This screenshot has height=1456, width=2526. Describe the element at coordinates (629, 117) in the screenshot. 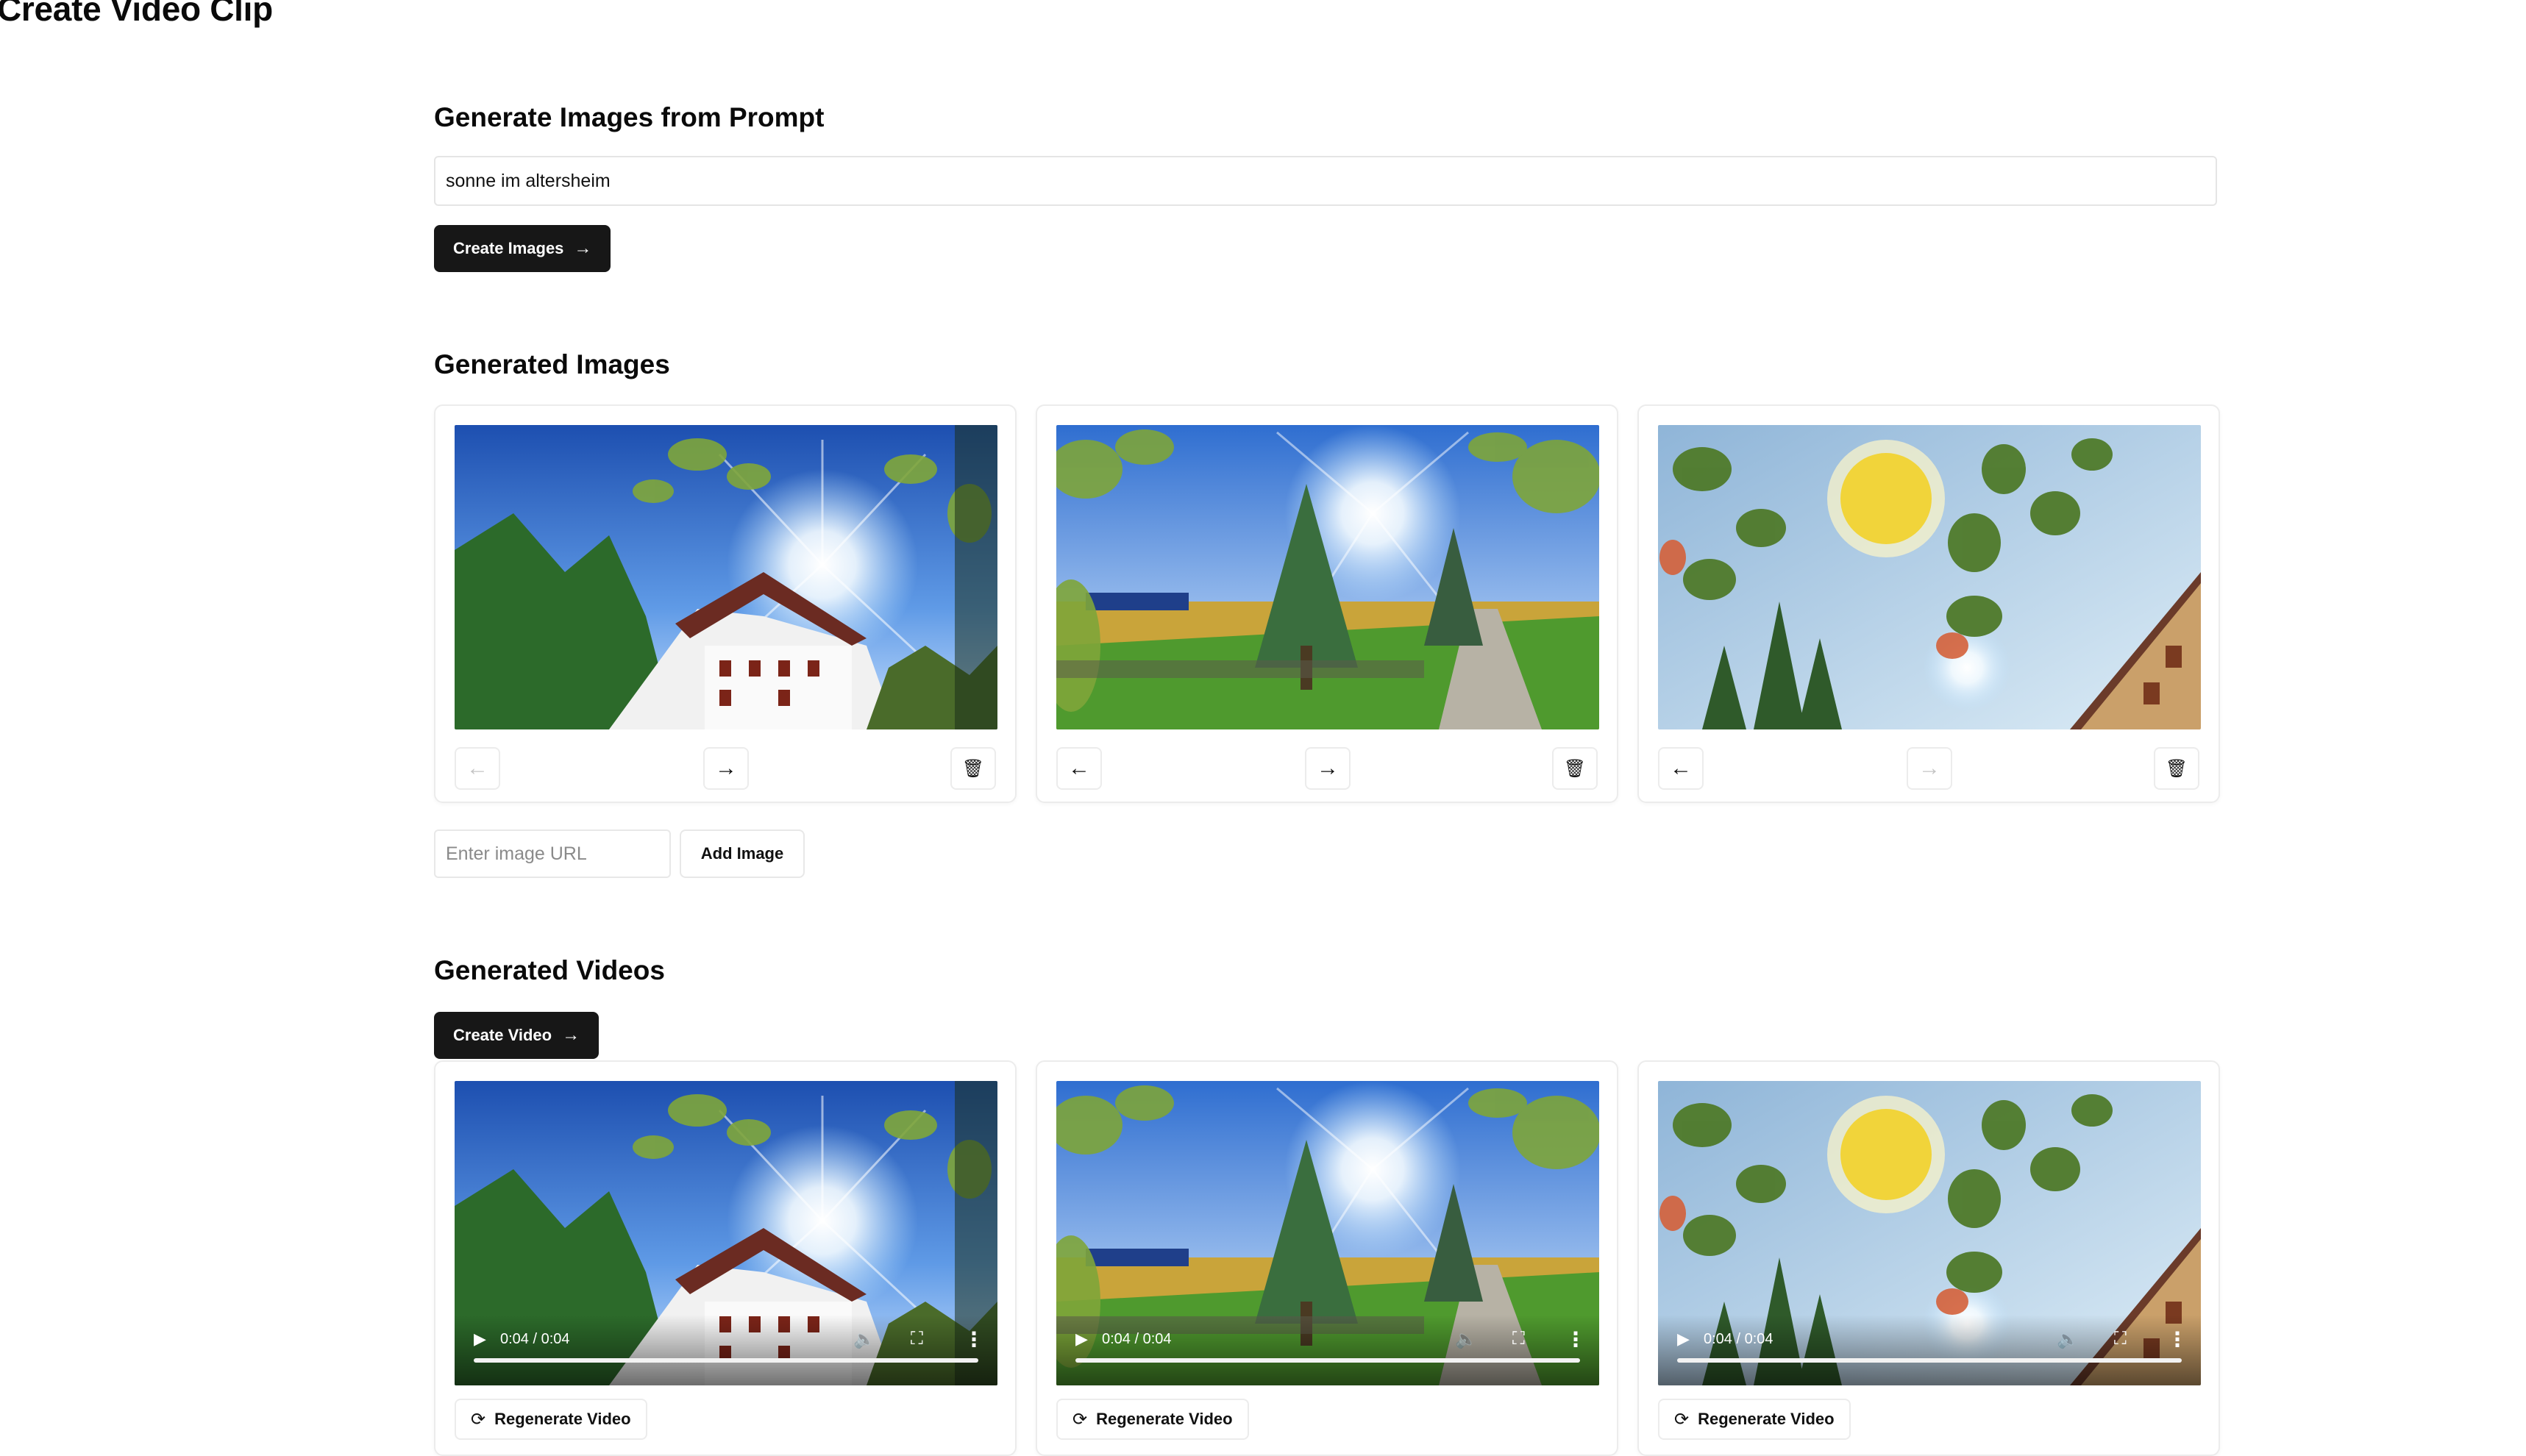

I see `prompt-section-title: Generate Images from Prompt` at that location.